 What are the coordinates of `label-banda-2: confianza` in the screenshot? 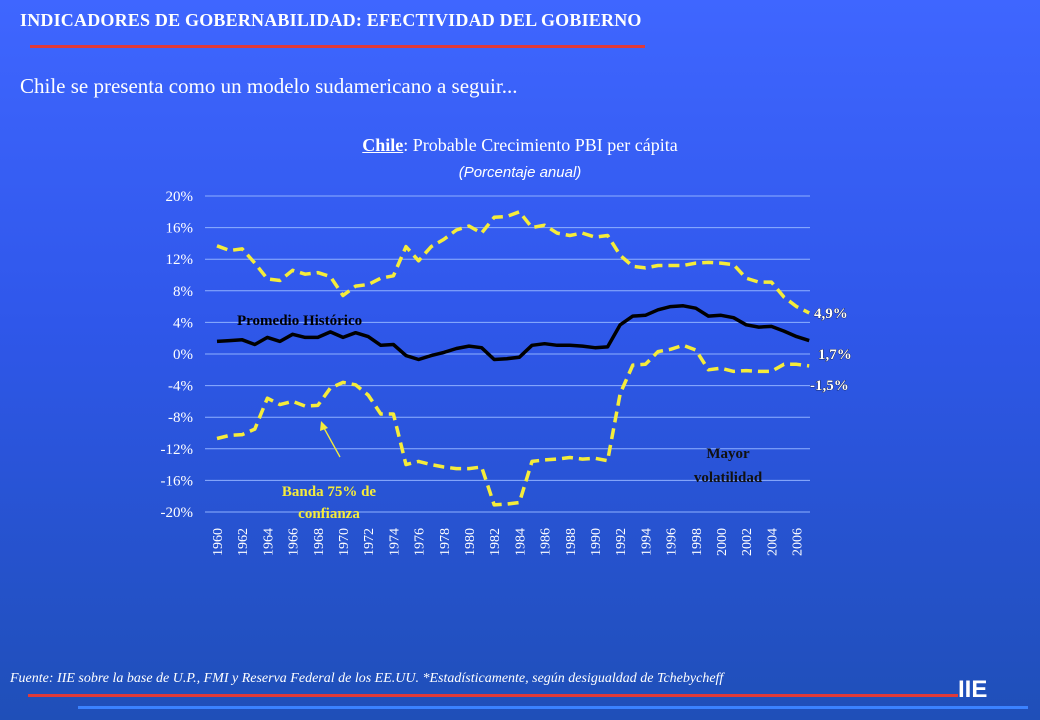 It's located at (329, 514).